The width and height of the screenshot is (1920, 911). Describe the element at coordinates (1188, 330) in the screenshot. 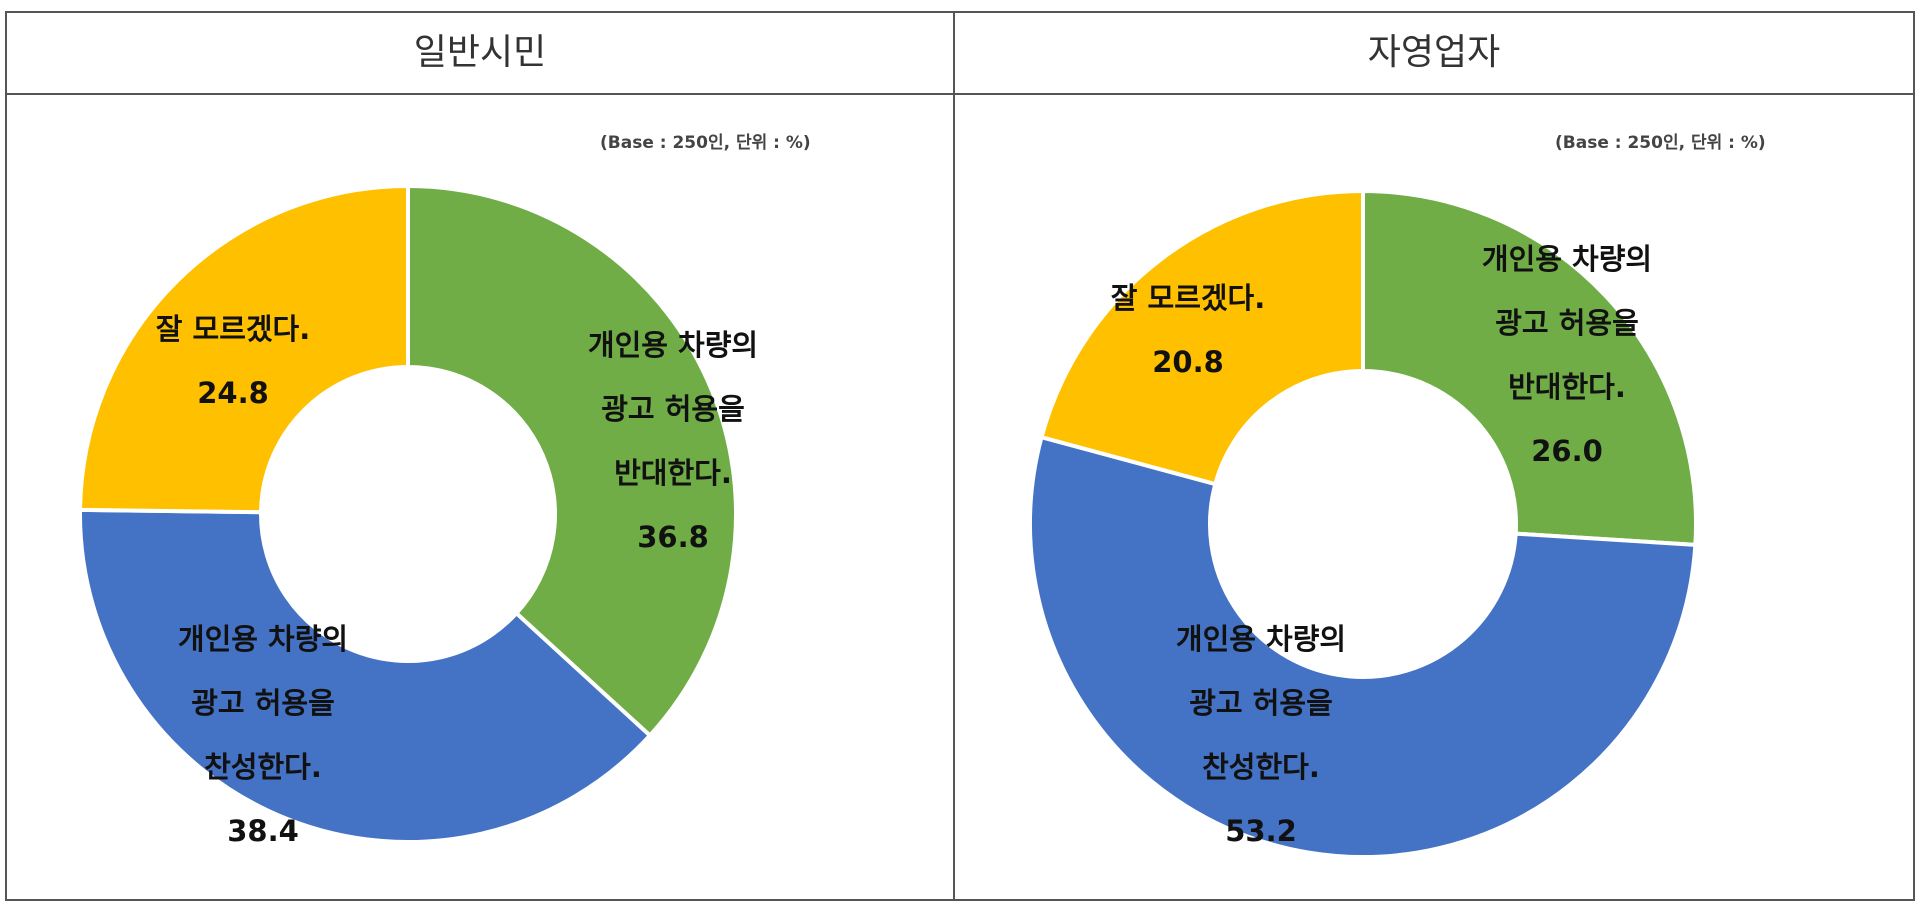

I see `slice-label: 잘 모르겠다. 20.8` at that location.